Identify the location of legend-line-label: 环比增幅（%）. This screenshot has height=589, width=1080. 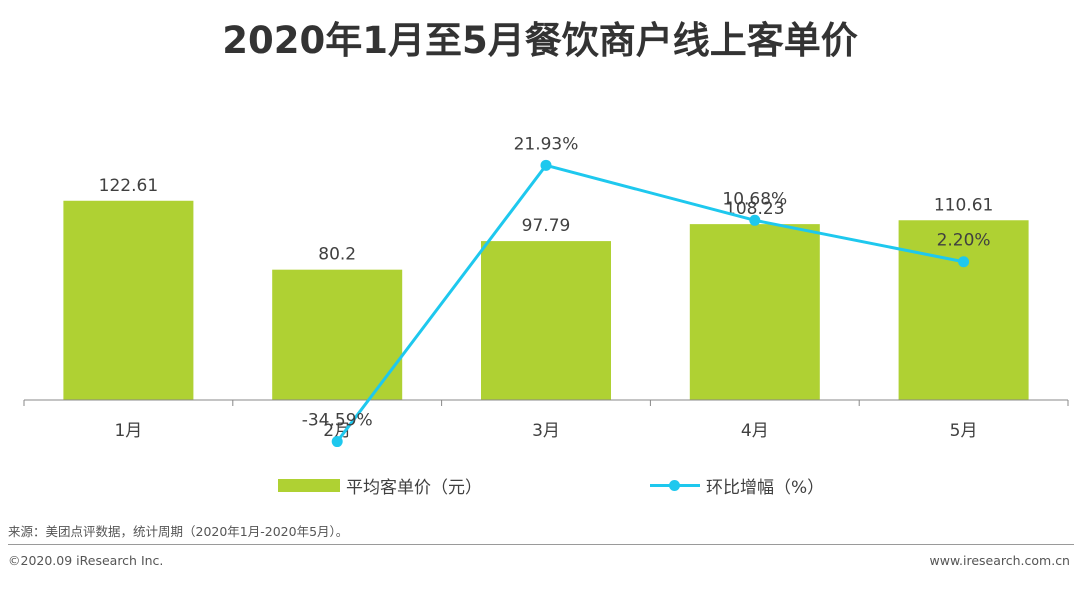
(765, 487).